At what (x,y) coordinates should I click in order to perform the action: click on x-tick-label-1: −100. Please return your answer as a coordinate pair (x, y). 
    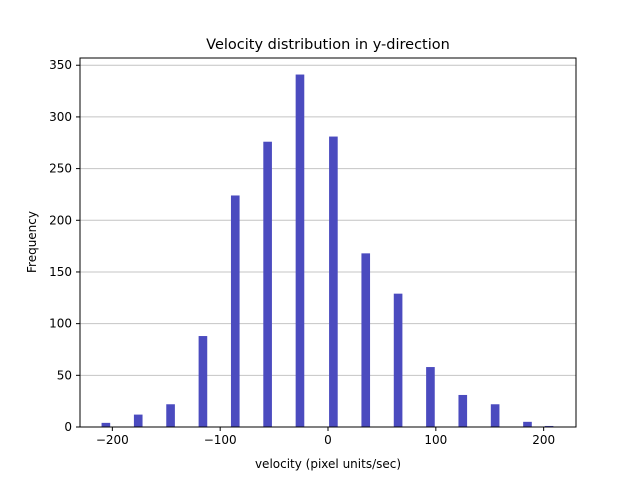
    Looking at the image, I should click on (220, 440).